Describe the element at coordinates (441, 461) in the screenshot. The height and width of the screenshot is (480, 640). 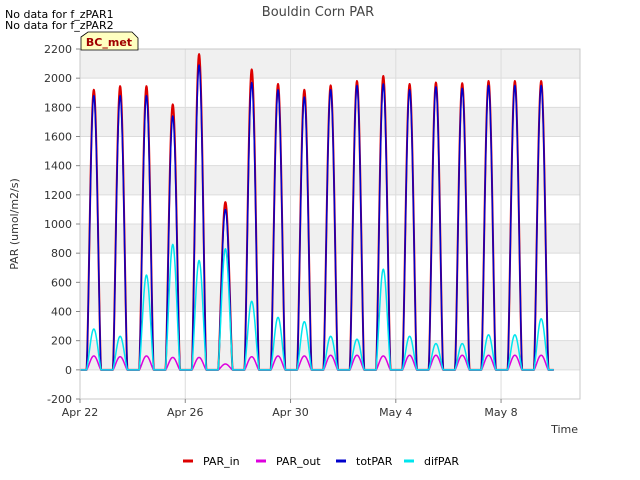
I see `legend-label-difPAR: difPAR` at that location.